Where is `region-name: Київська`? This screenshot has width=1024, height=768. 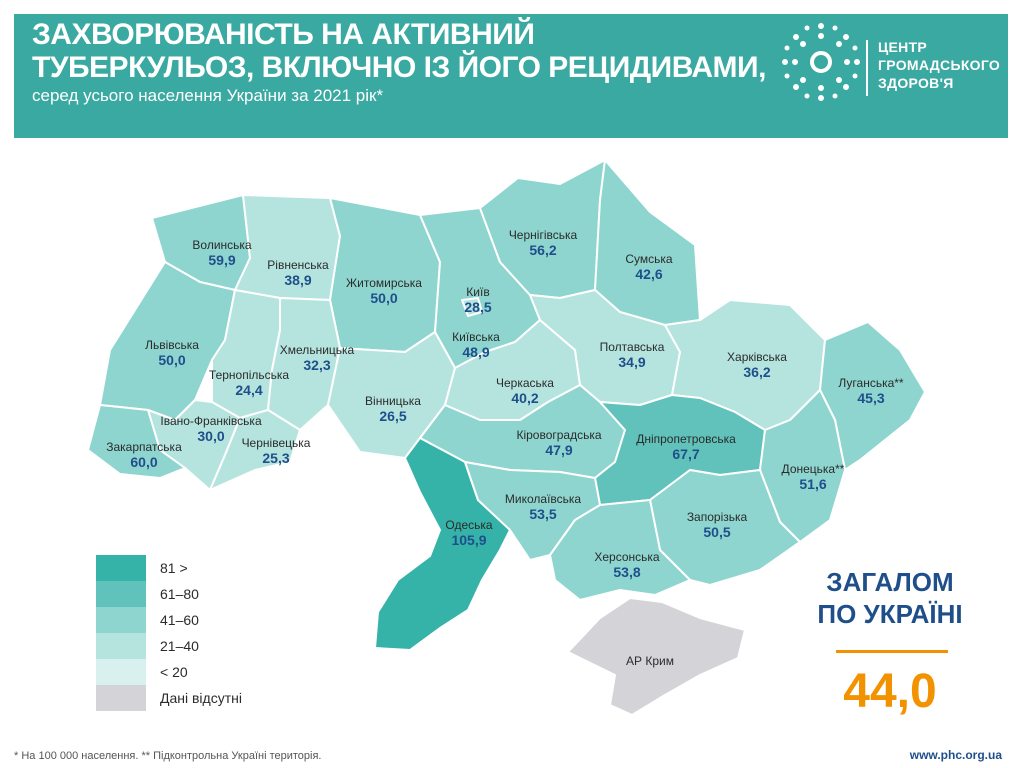
region-name: Київська is located at coordinates (476, 337).